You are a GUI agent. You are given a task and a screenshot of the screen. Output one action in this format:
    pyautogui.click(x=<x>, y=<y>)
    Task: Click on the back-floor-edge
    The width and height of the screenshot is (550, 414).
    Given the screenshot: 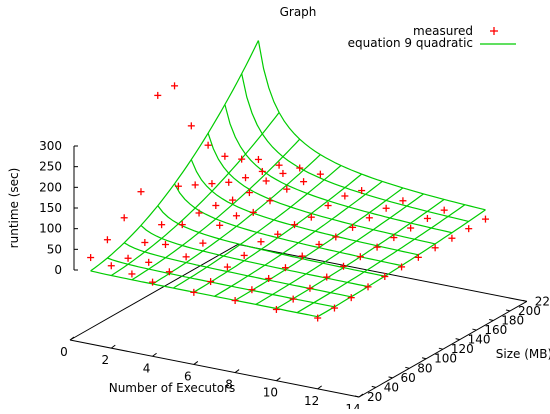 What is the action you would take?
    pyautogui.click(x=154, y=292)
    